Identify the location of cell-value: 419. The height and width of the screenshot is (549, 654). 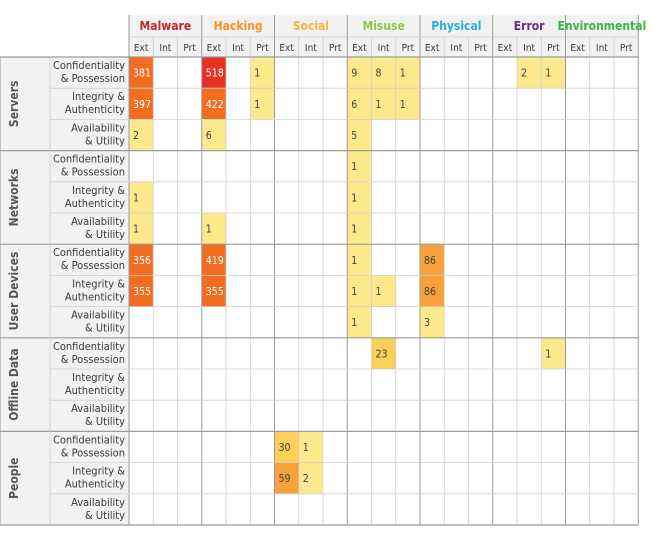
(215, 261).